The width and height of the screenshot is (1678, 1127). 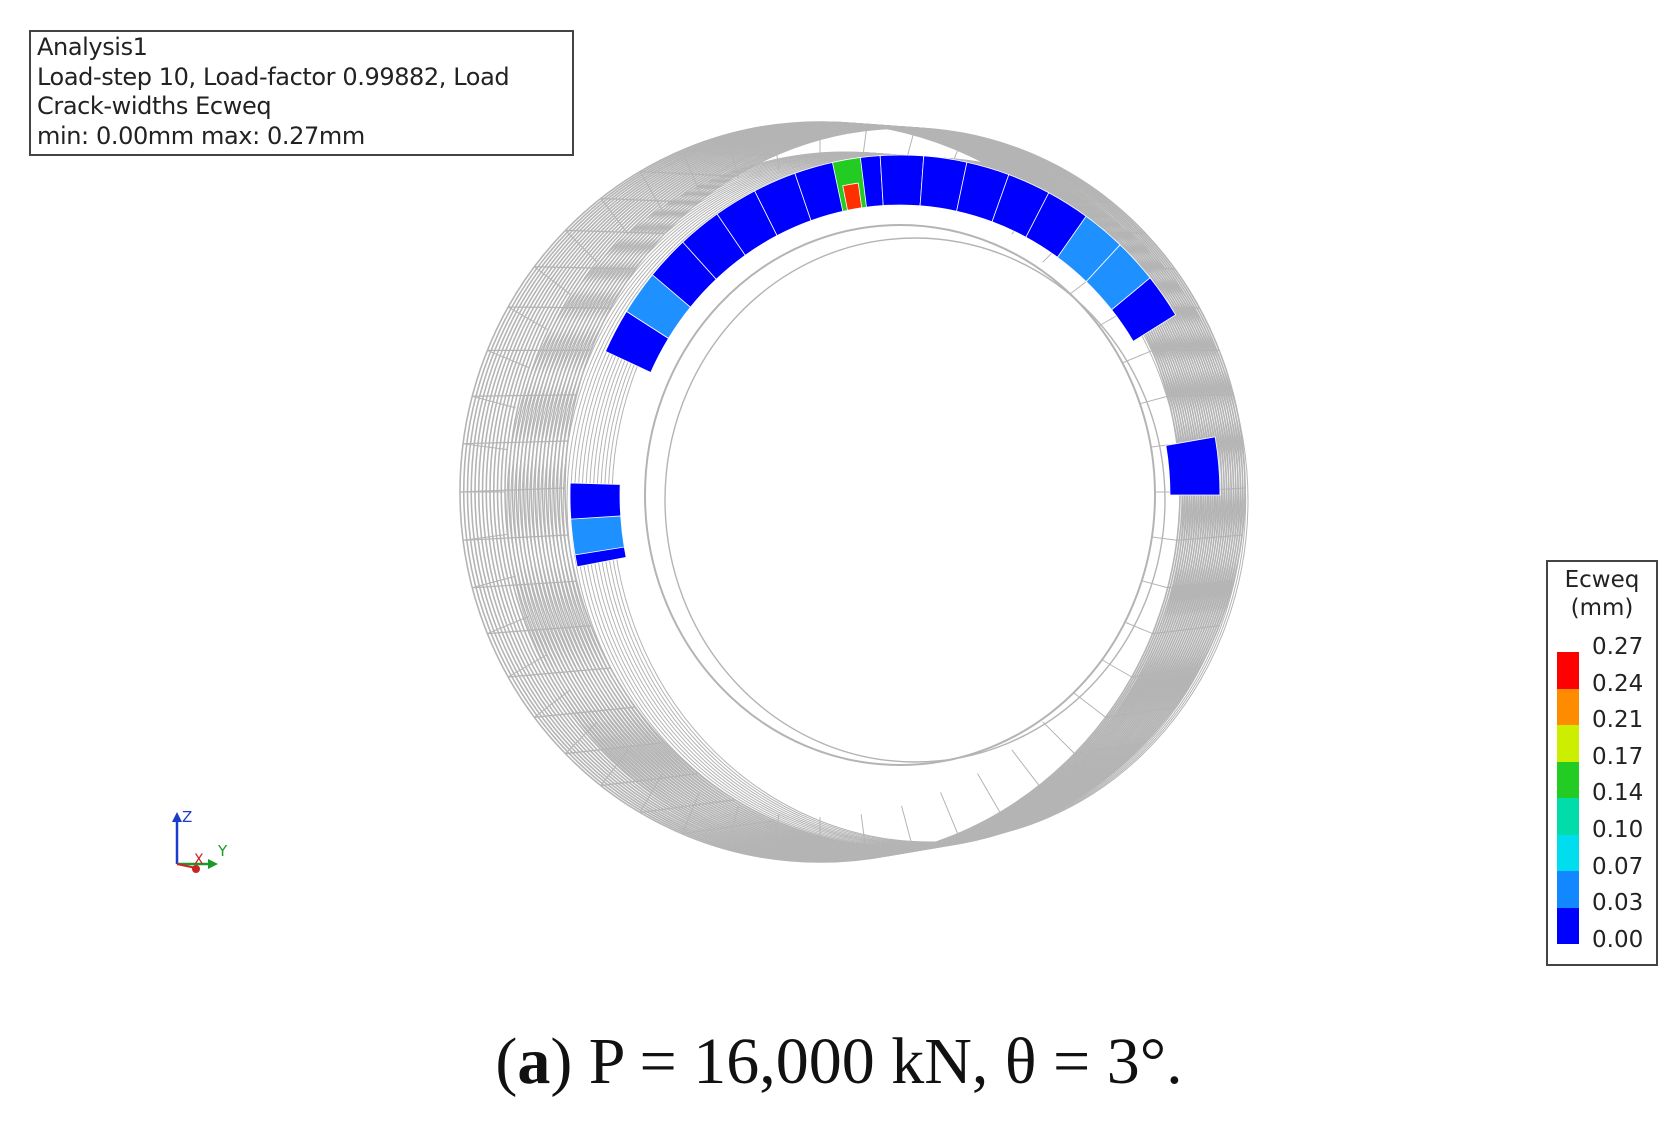 I want to click on legend-label: 0.27, so click(x=1618, y=647).